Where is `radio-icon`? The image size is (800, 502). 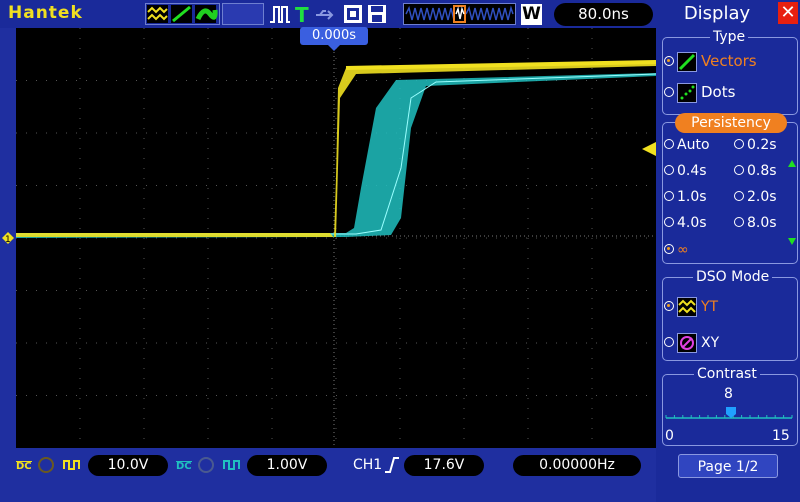 radio-icon is located at coordinates (669, 92).